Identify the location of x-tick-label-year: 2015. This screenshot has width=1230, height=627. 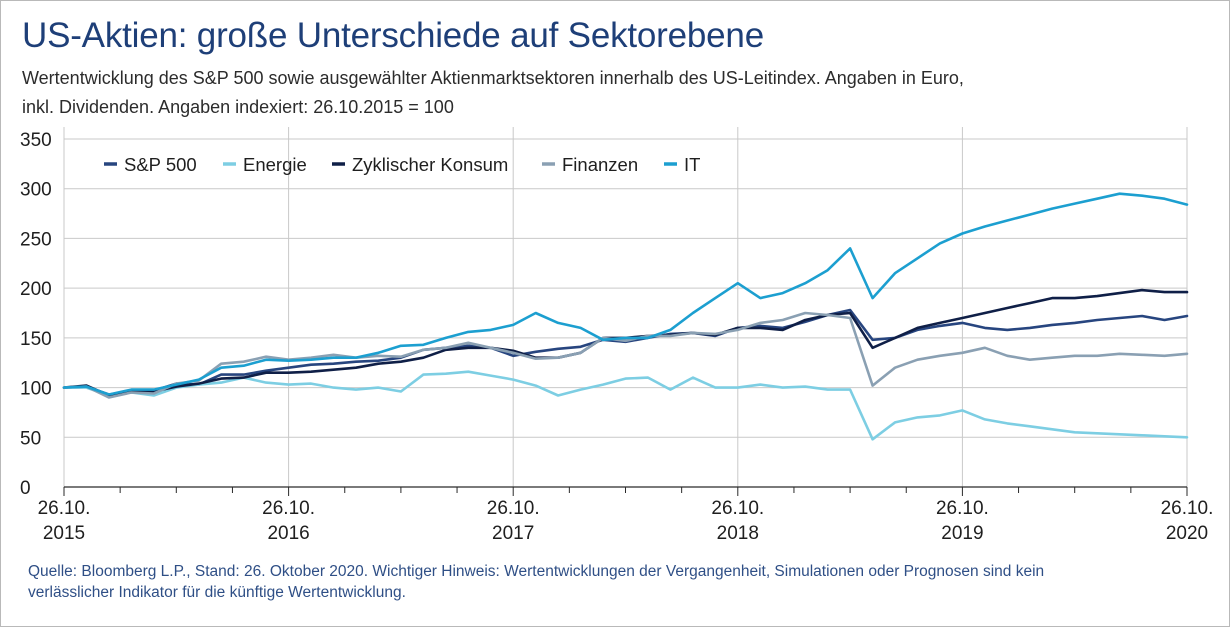
(64, 533).